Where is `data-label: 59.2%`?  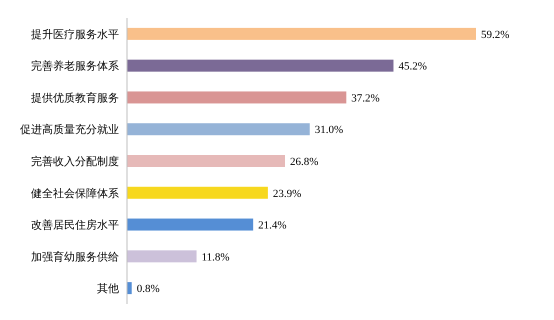
data-label: 59.2% is located at coordinates (495, 34).